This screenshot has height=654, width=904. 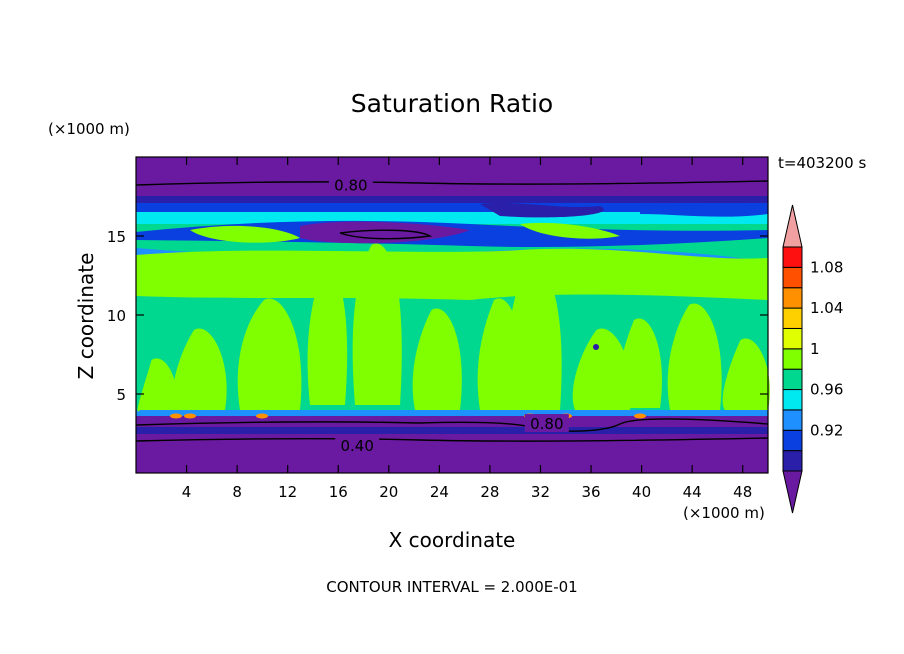 I want to click on x-tick-label-24: 24, so click(x=439, y=492).